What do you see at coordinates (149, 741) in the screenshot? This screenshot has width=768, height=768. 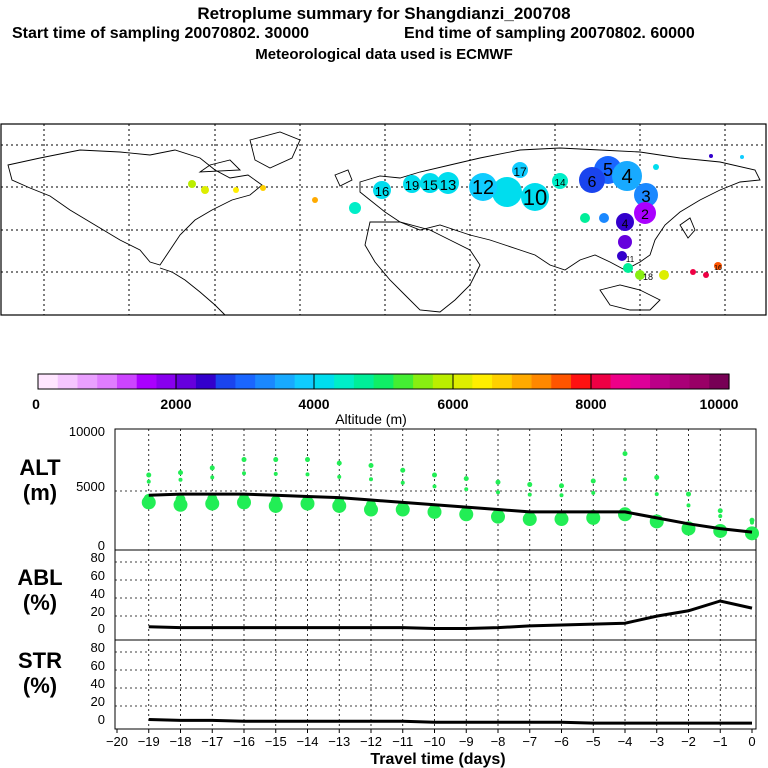 I see `x-tick-label: −19` at bounding box center [149, 741].